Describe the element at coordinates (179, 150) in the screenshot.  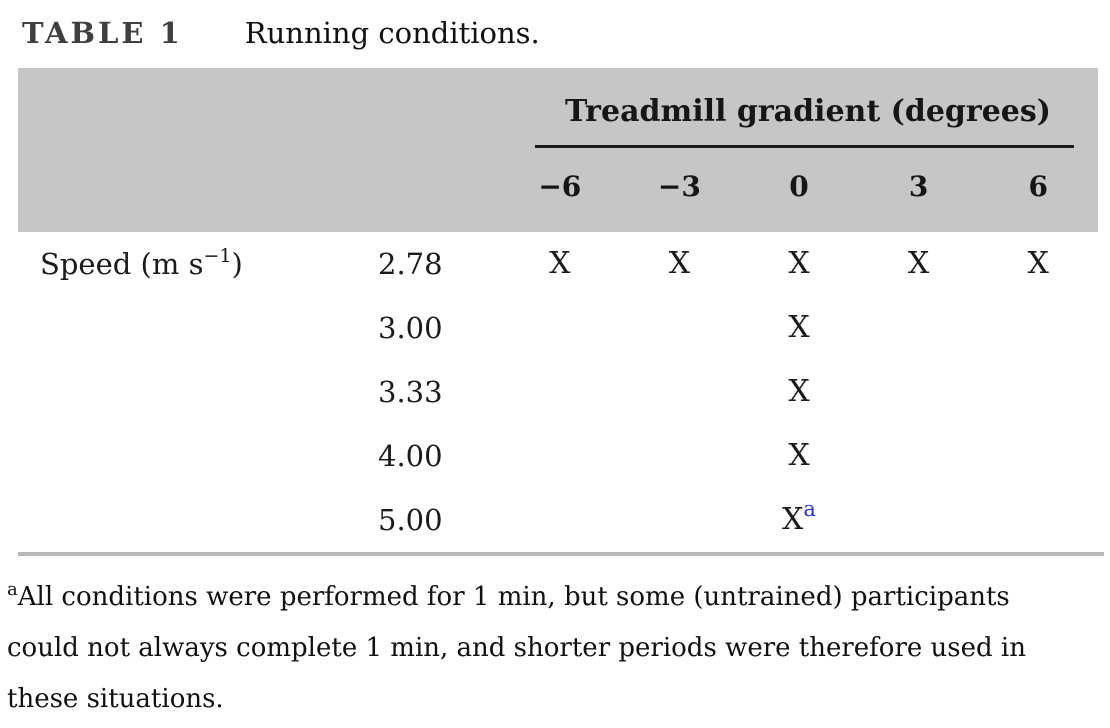
I see `header-spacer-label-col` at that location.